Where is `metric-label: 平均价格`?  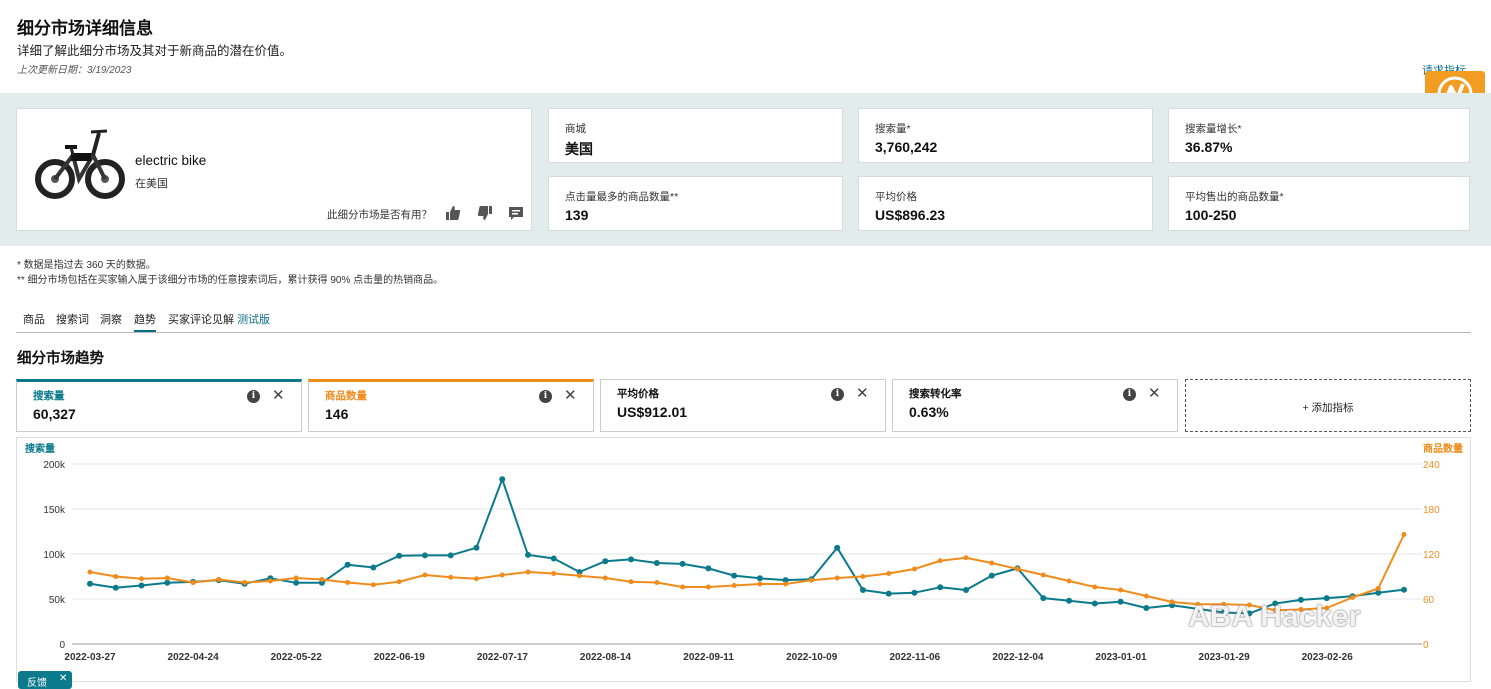 metric-label: 平均价格 is located at coordinates (896, 197).